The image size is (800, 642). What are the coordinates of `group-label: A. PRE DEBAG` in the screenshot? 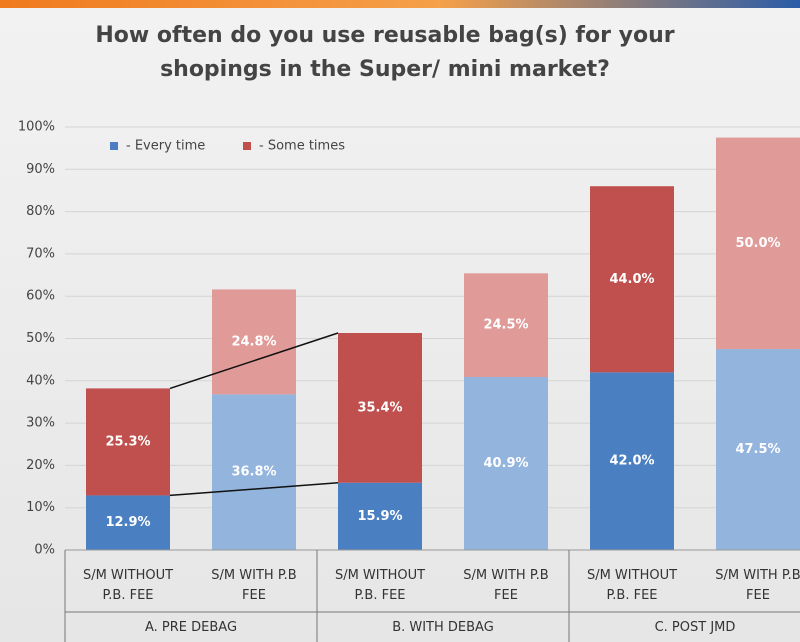 It's located at (191, 627).